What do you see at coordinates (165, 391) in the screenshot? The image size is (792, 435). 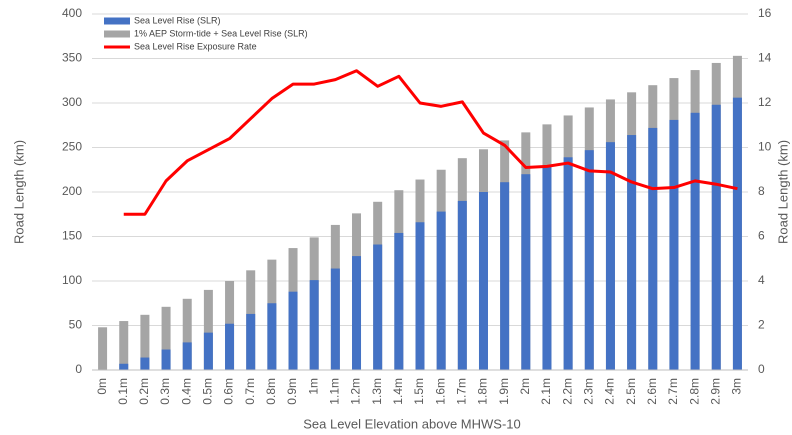 I see `x-tick-label: 0.3m` at bounding box center [165, 391].